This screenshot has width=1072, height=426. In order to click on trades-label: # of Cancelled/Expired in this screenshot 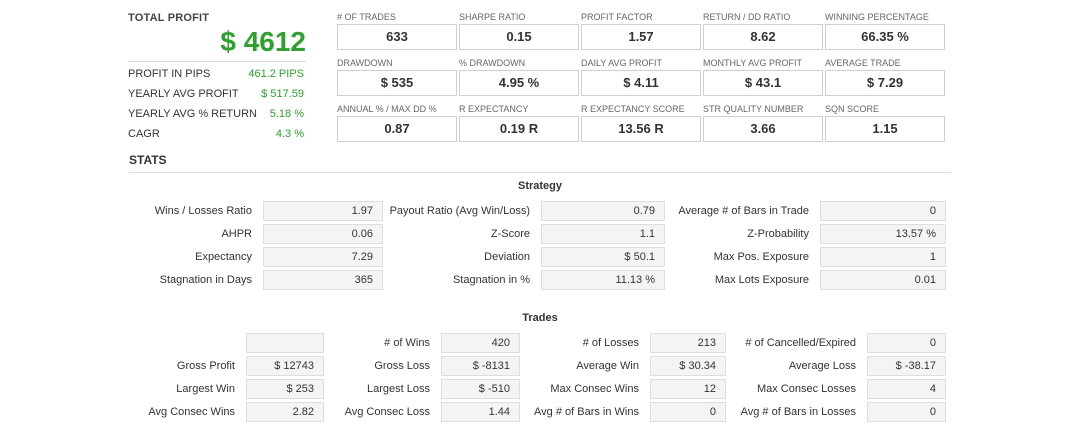, I will do `click(800, 343)`.